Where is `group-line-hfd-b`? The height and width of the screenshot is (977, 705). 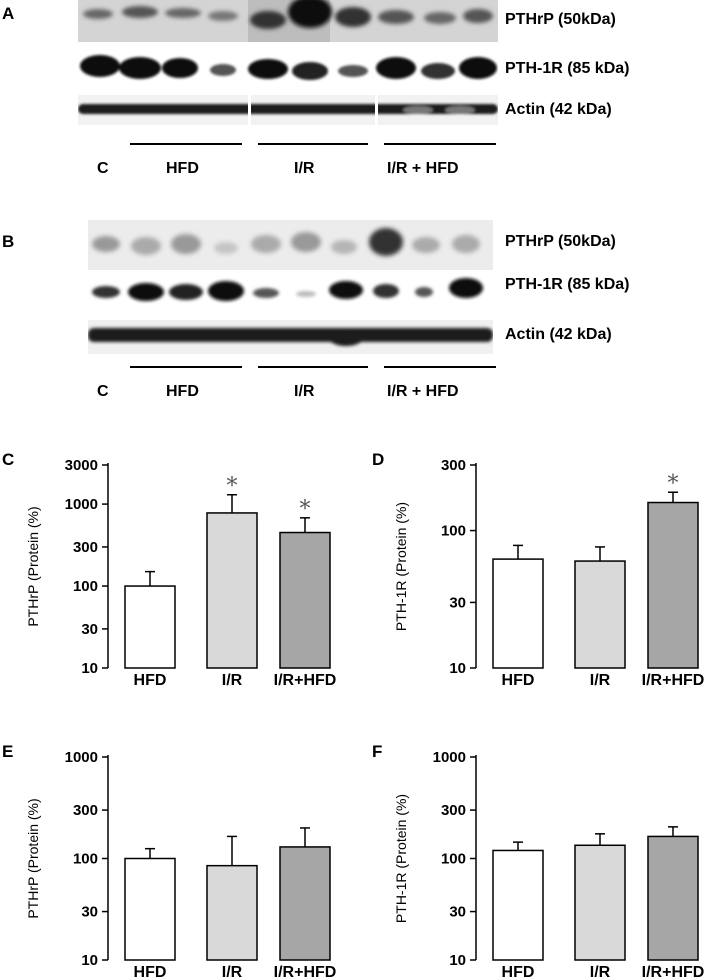 group-line-hfd-b is located at coordinates (186, 367).